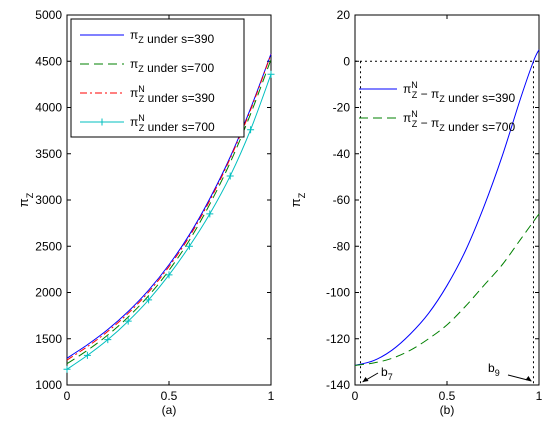 This screenshot has height=429, width=550. What do you see at coordinates (447, 289) in the screenshot?
I see `series-line` at bounding box center [447, 289].